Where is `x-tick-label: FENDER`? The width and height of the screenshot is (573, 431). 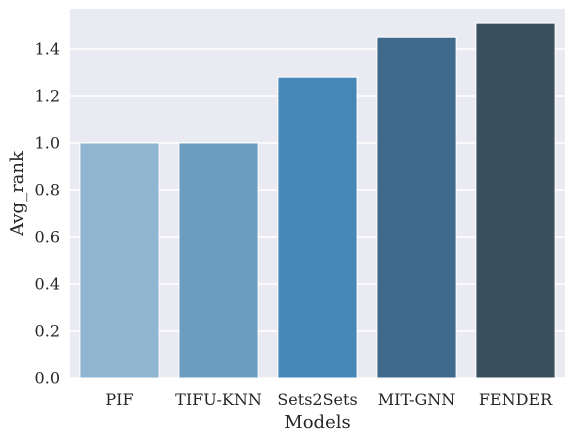 x-tick-label: FENDER is located at coordinates (516, 399).